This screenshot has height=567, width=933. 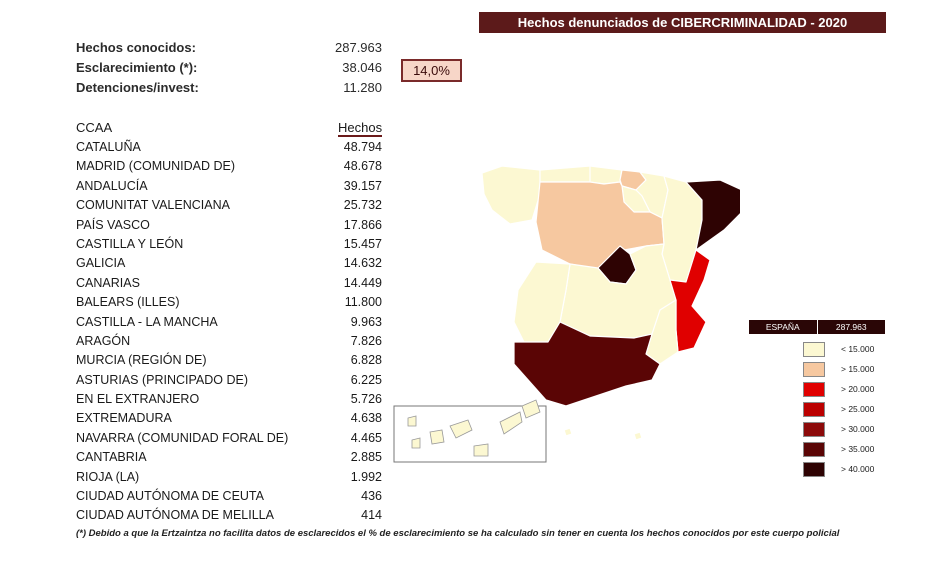 What do you see at coordinates (229, 70) in the screenshot?
I see `summary-esclarecimiento: Esclarecimiento (*): 38.046` at bounding box center [229, 70].